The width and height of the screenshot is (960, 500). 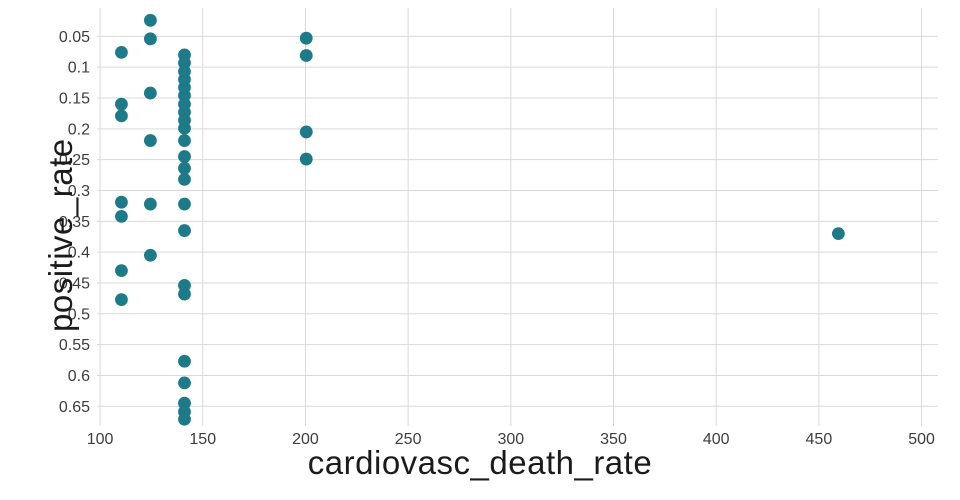 What do you see at coordinates (613, 439) in the screenshot?
I see `x-tick-label: 350` at bounding box center [613, 439].